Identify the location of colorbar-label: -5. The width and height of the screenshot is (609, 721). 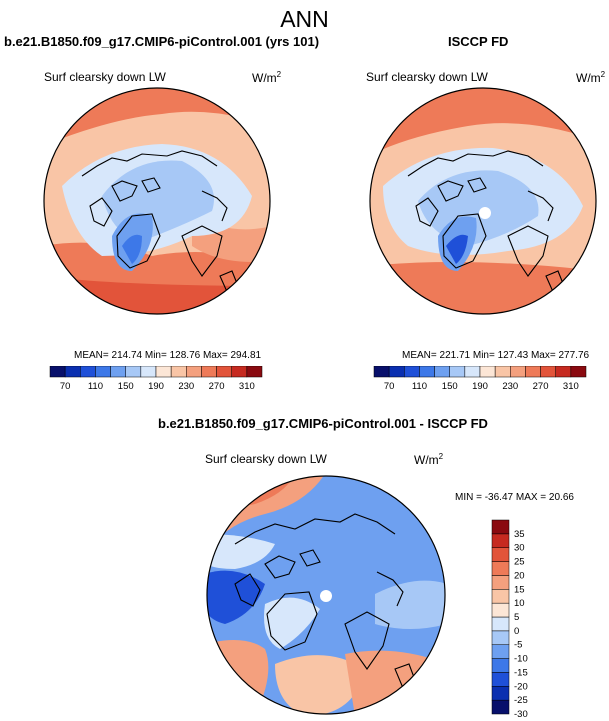
(518, 645).